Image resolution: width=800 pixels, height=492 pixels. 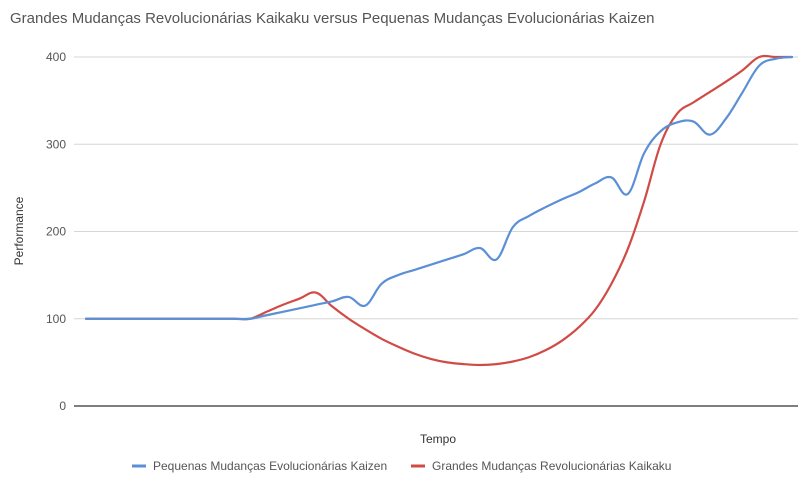 I want to click on y-tick-label-0: 0, so click(x=62, y=406).